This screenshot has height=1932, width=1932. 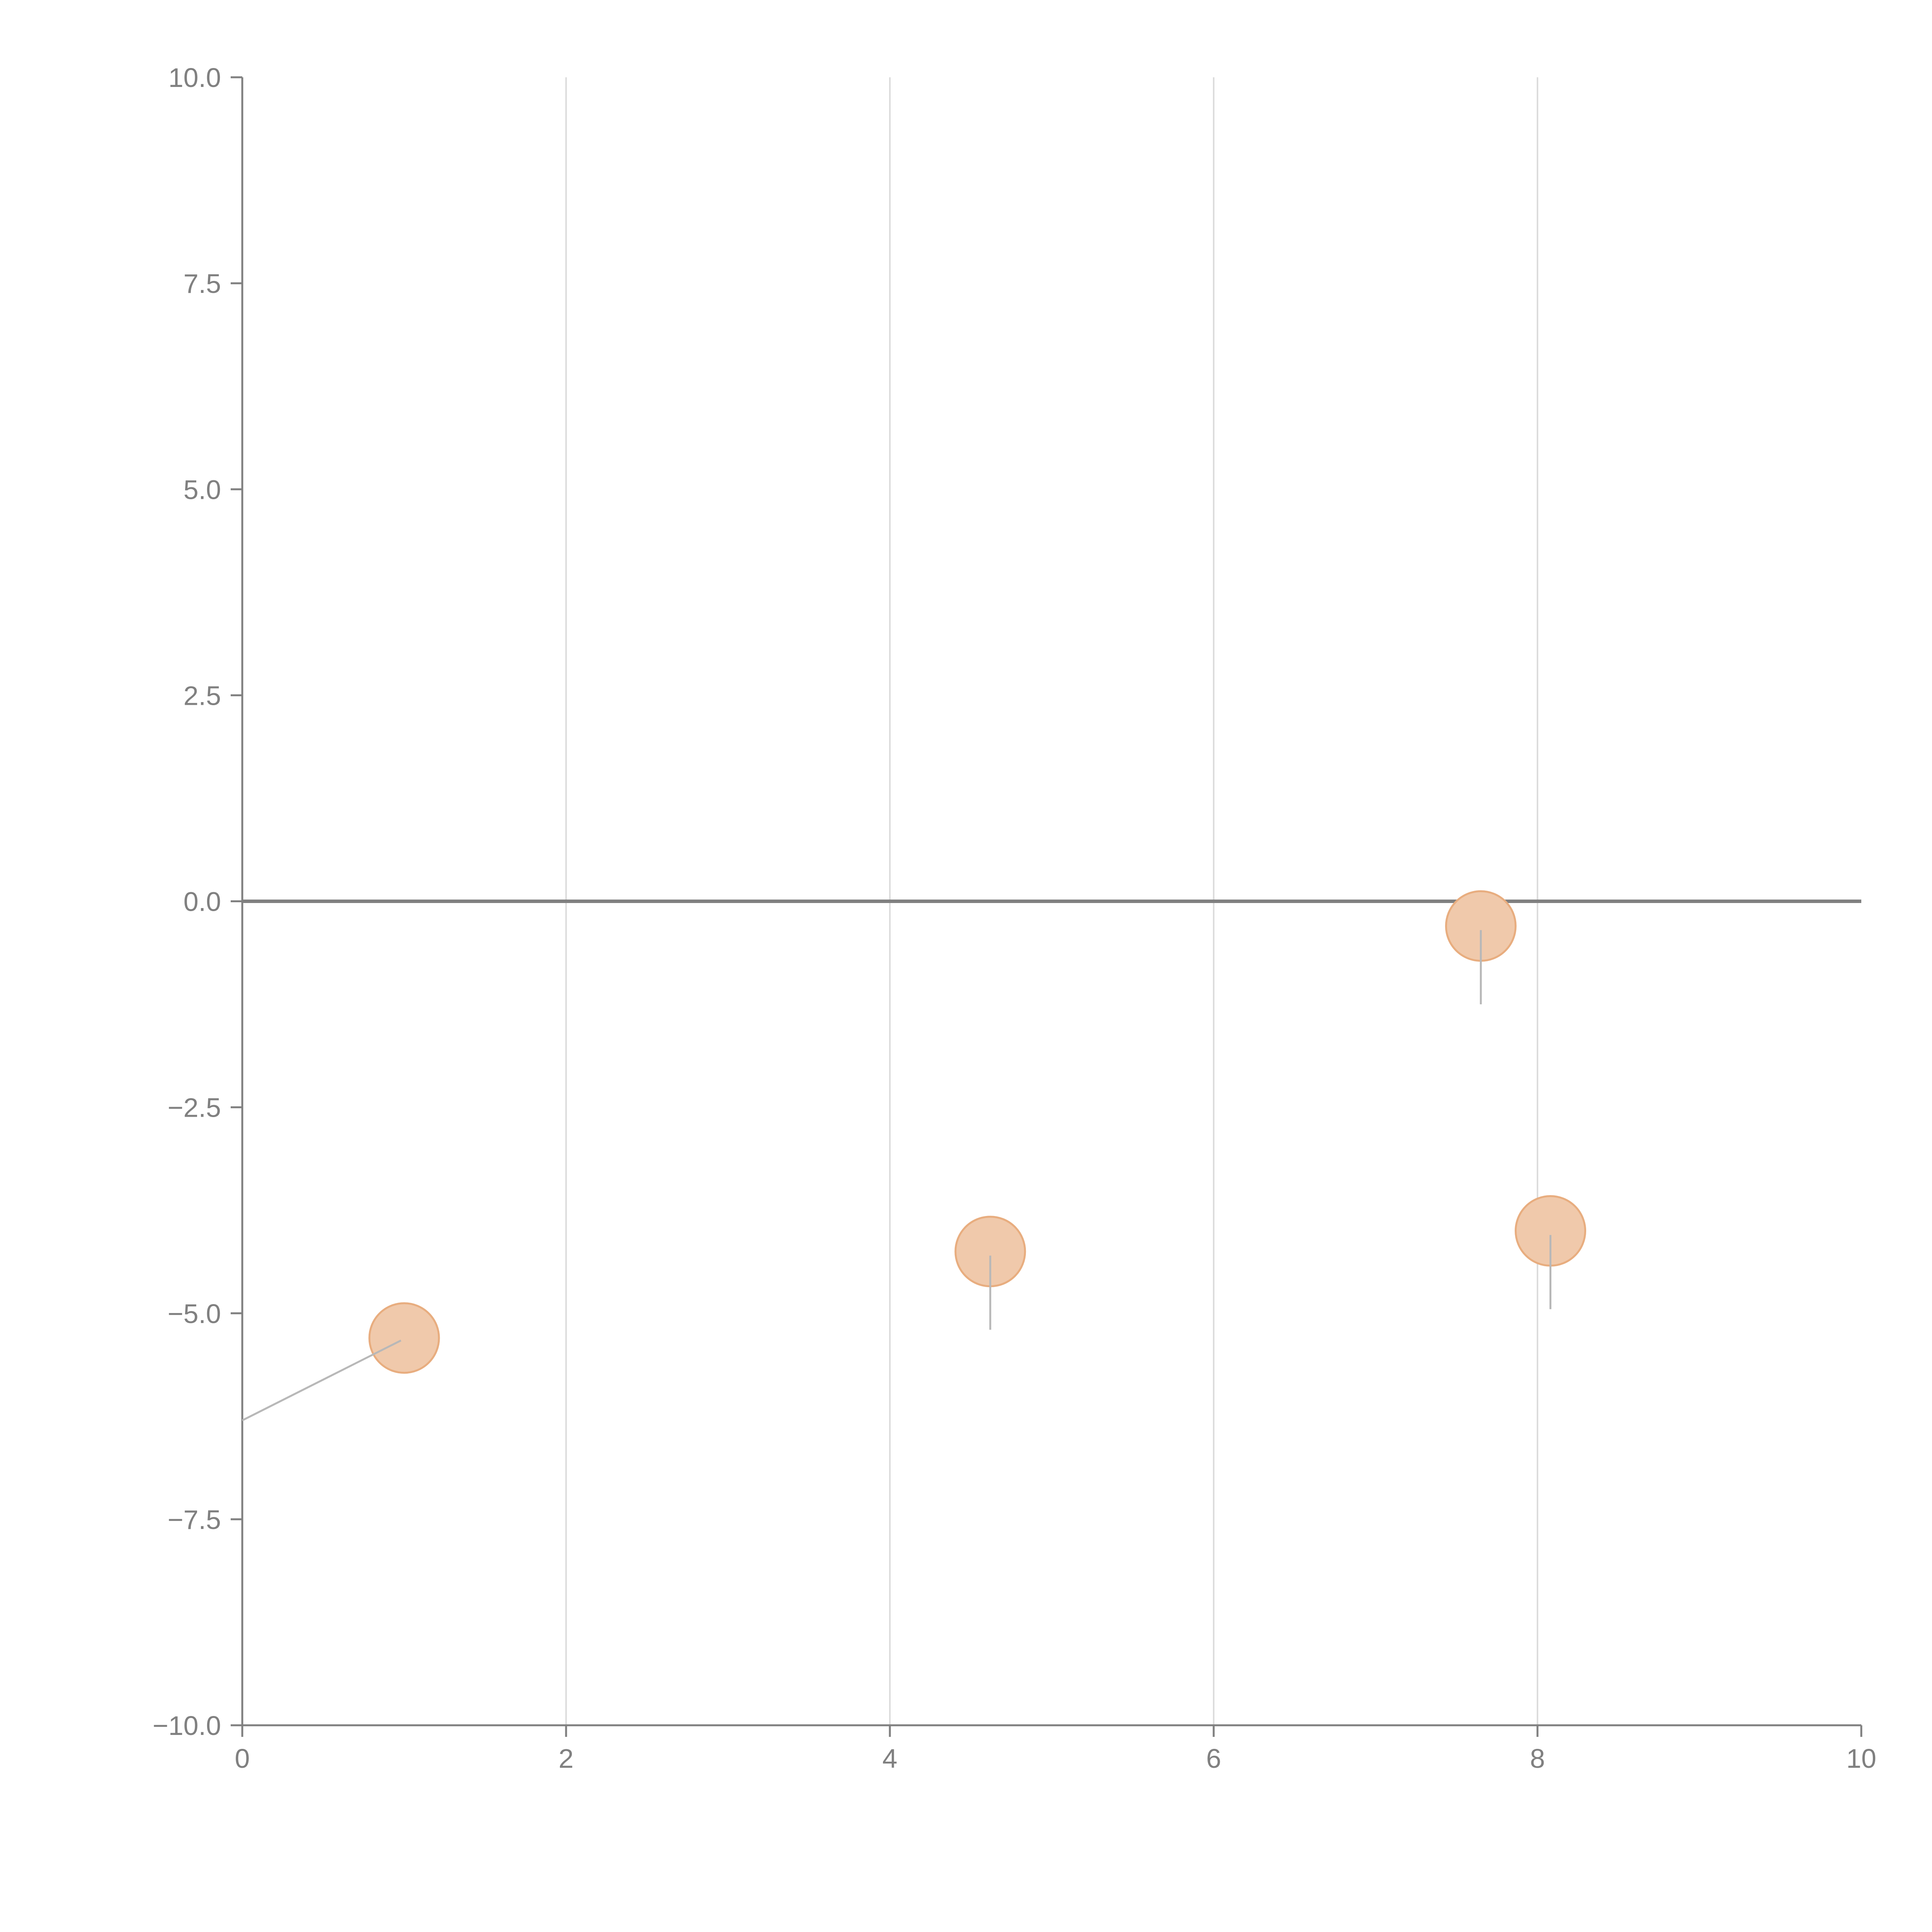 I want to click on y-tick-label-1: 7.5, so click(x=202, y=284).